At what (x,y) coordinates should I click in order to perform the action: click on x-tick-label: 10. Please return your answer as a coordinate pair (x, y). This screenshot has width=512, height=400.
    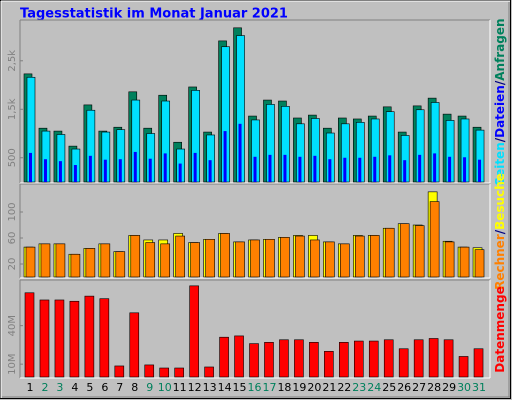
    Looking at the image, I should click on (165, 387).